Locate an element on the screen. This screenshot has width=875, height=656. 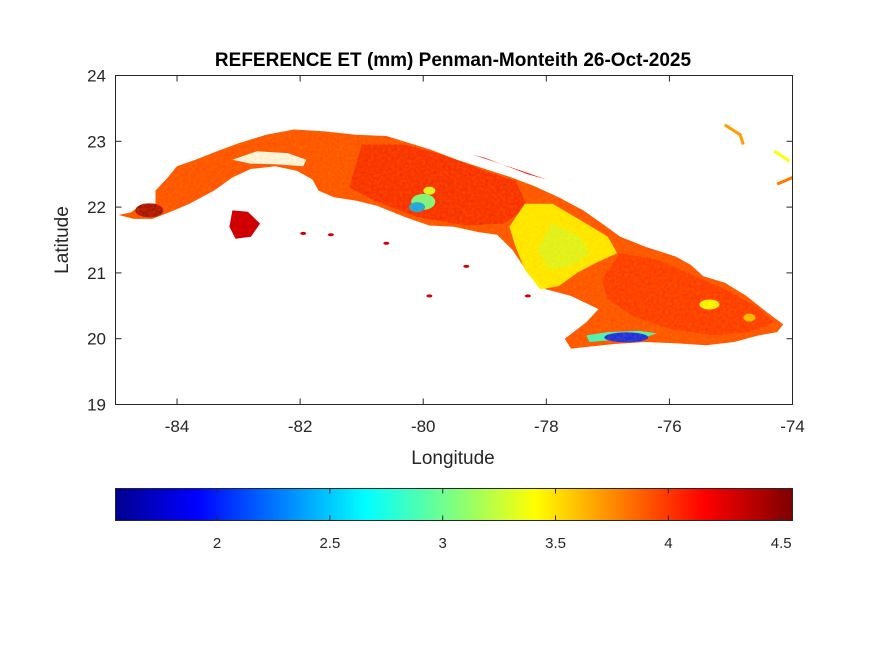
x-tick-label: -84 is located at coordinates (177, 426).